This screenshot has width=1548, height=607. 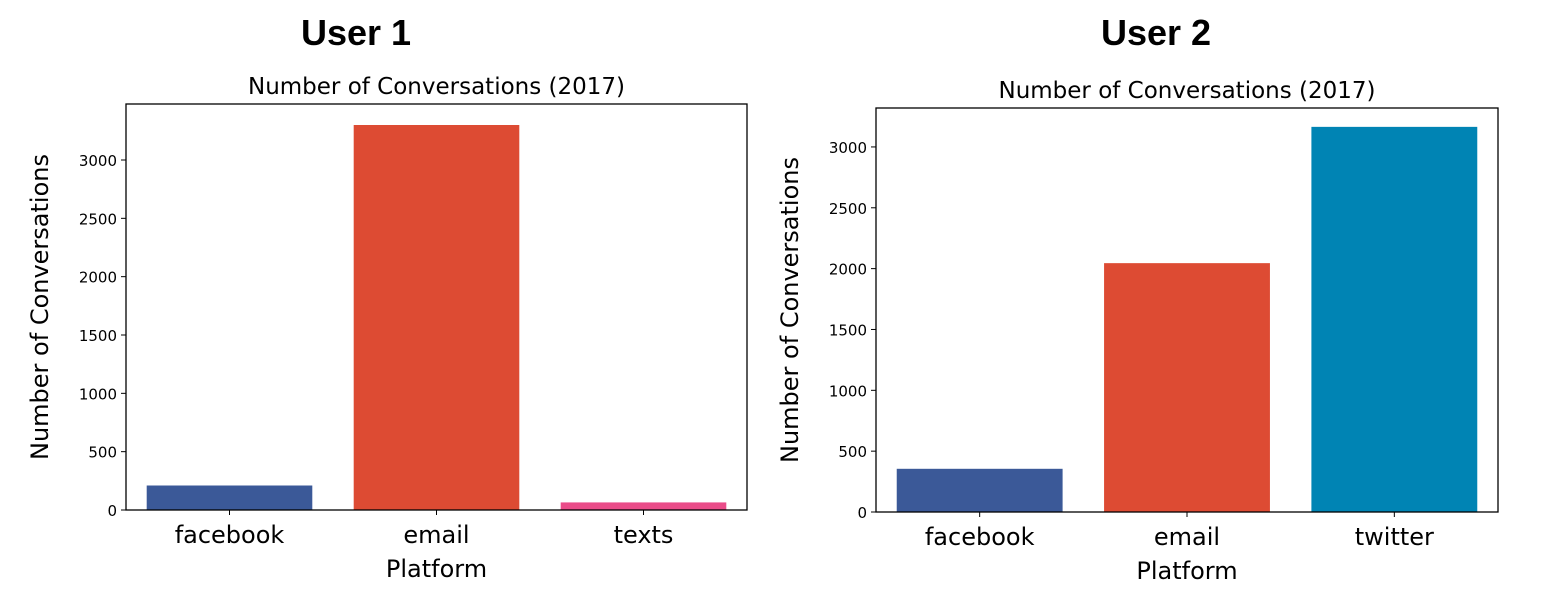 What do you see at coordinates (643, 506) in the screenshot?
I see `bar-texts` at bounding box center [643, 506].